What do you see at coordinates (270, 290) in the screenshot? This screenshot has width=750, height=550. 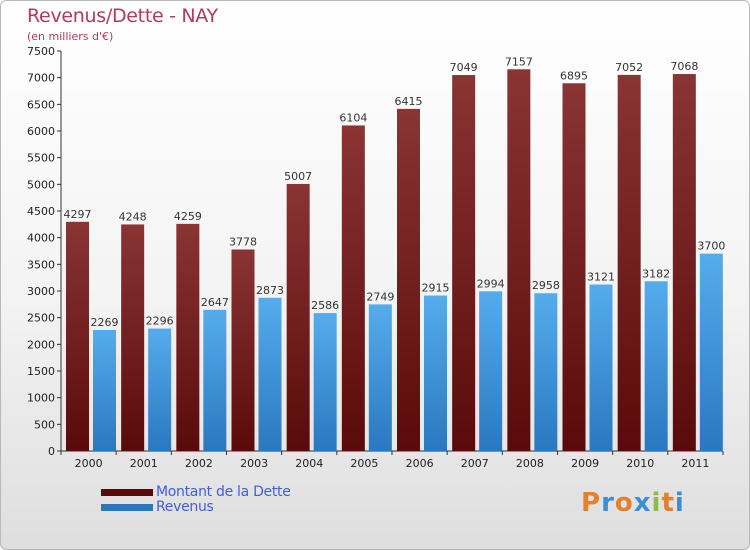 I see `data-label-revenus: 2873` at bounding box center [270, 290].